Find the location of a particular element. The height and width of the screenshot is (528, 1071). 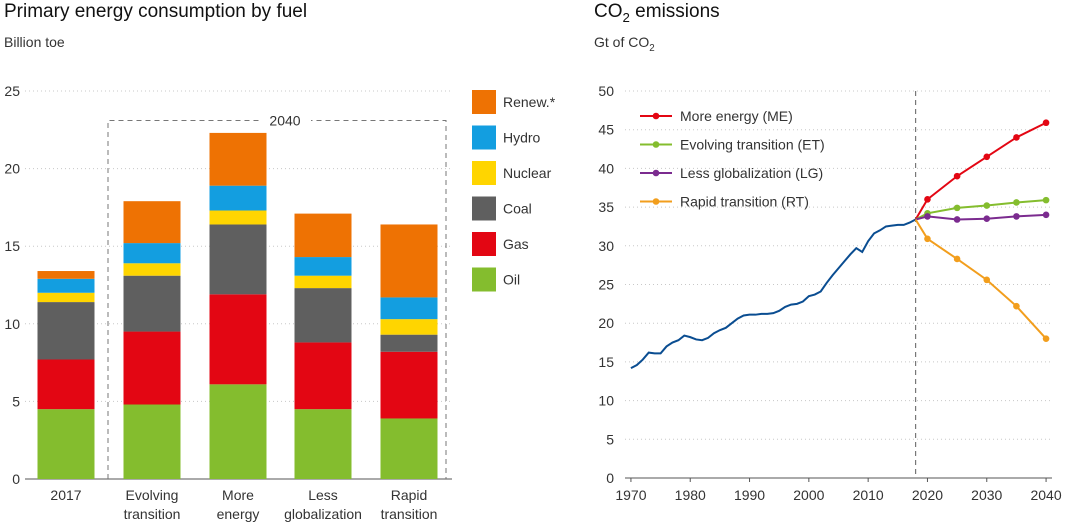

legend-label: Renew.* is located at coordinates (529, 102).